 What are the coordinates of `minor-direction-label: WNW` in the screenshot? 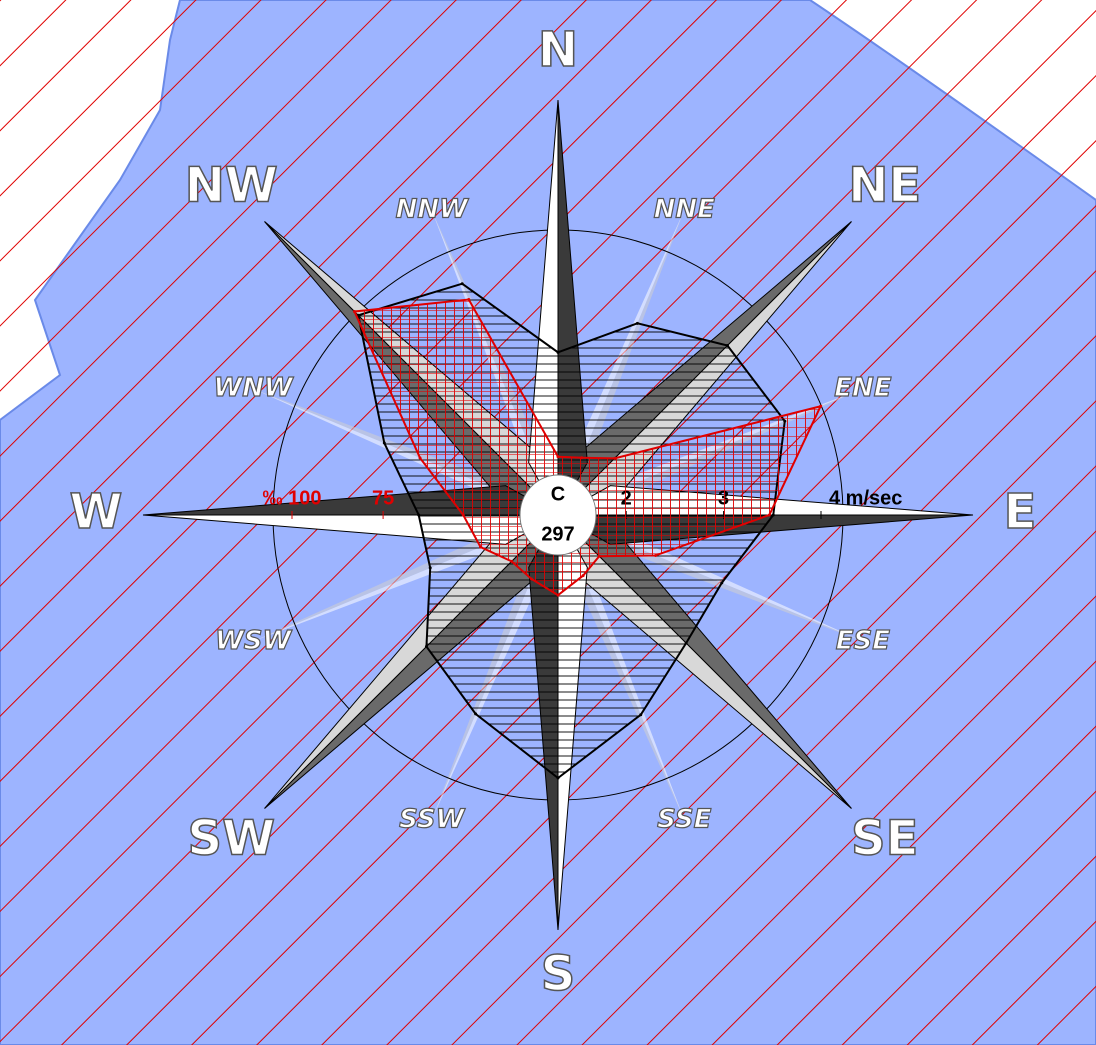 It's located at (254, 388).